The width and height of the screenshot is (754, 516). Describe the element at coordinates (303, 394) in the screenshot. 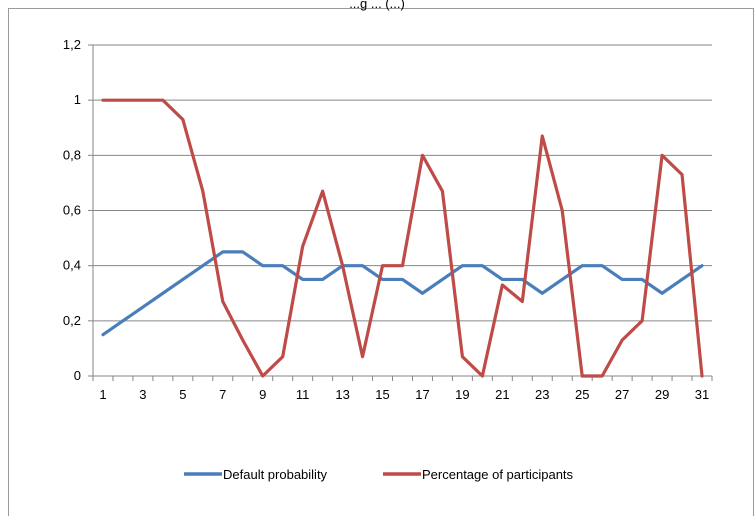

I see `x-tick-label: 11` at that location.